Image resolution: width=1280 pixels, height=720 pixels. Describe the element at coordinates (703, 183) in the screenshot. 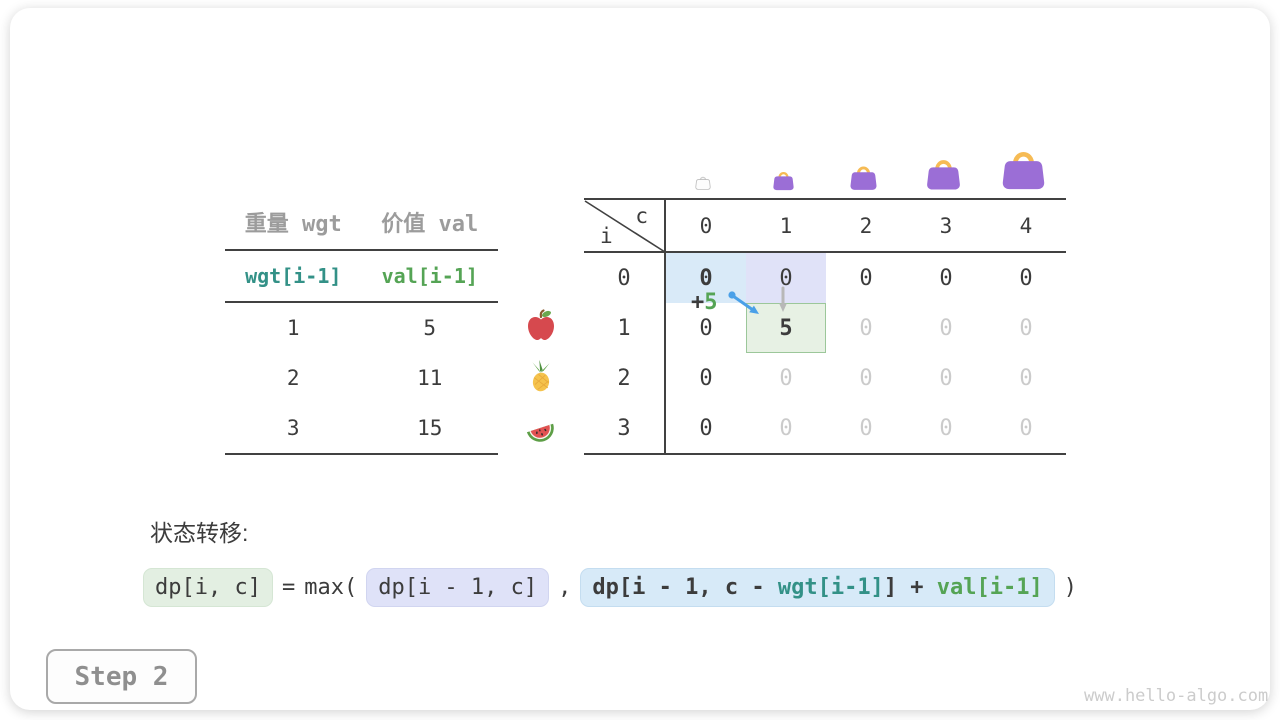

I see `empty-bag-icon` at that location.